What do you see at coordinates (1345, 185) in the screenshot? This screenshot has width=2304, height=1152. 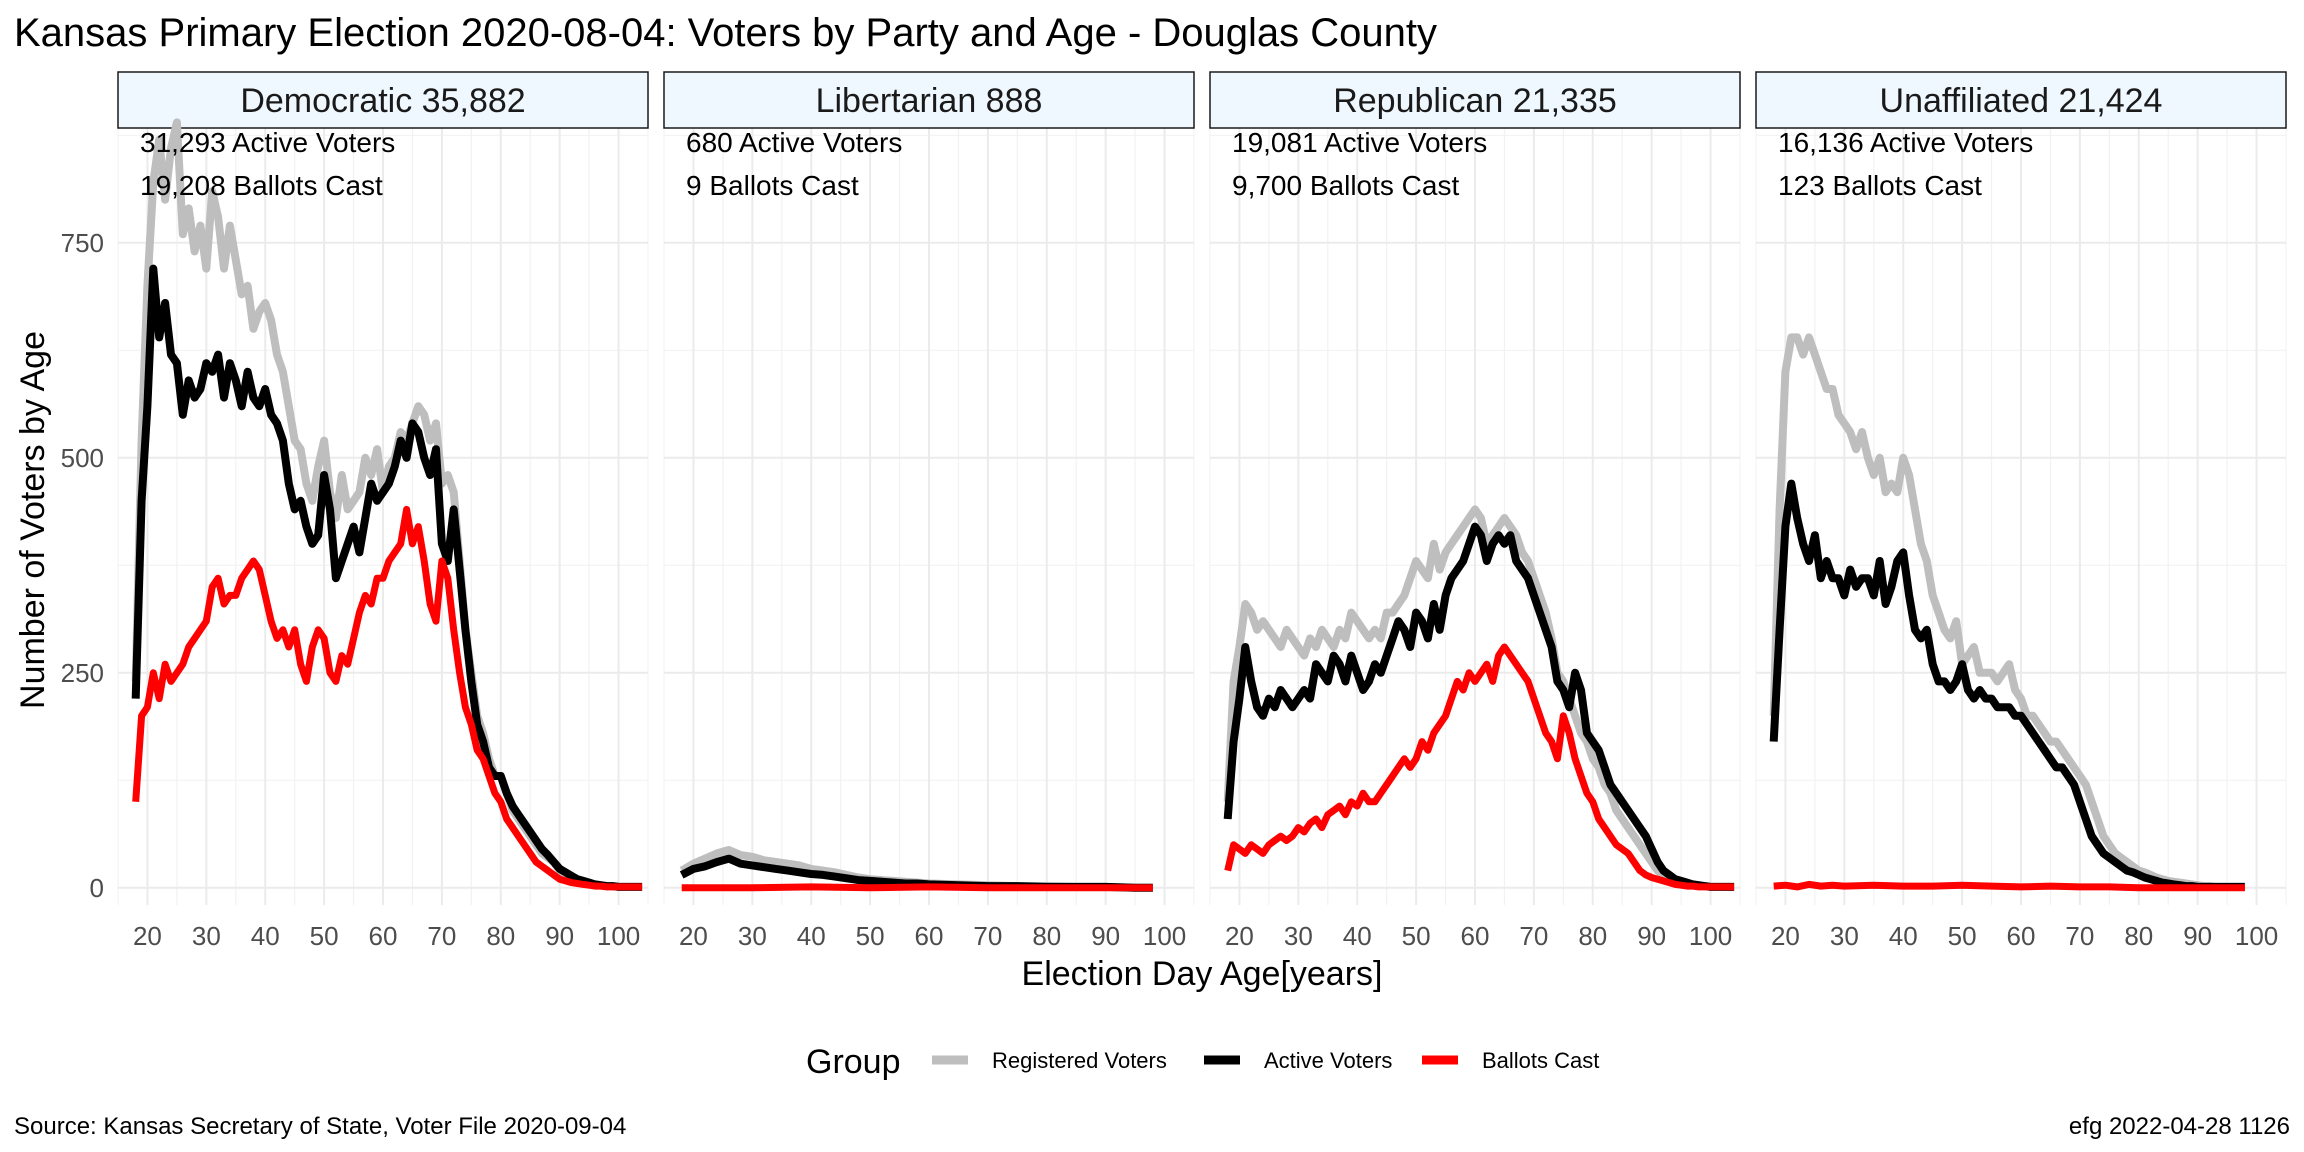 I see `panel-annotation: 9,700 Ballots Cast` at bounding box center [1345, 185].